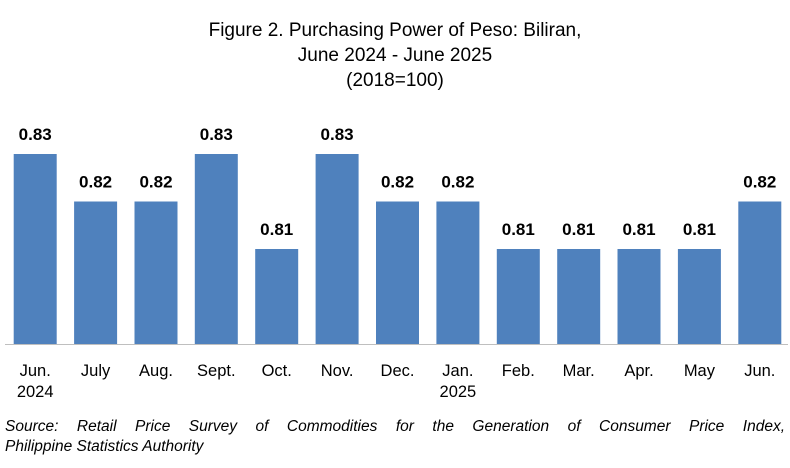 The width and height of the screenshot is (790, 468). Describe the element at coordinates (156, 371) in the screenshot. I see `x-tick-label-2: Aug.` at that location.